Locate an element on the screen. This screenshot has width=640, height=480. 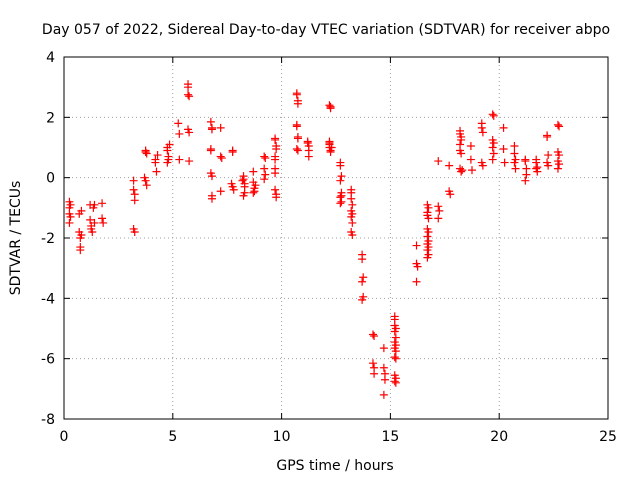
x-tick-label: 15 is located at coordinates (390, 437).